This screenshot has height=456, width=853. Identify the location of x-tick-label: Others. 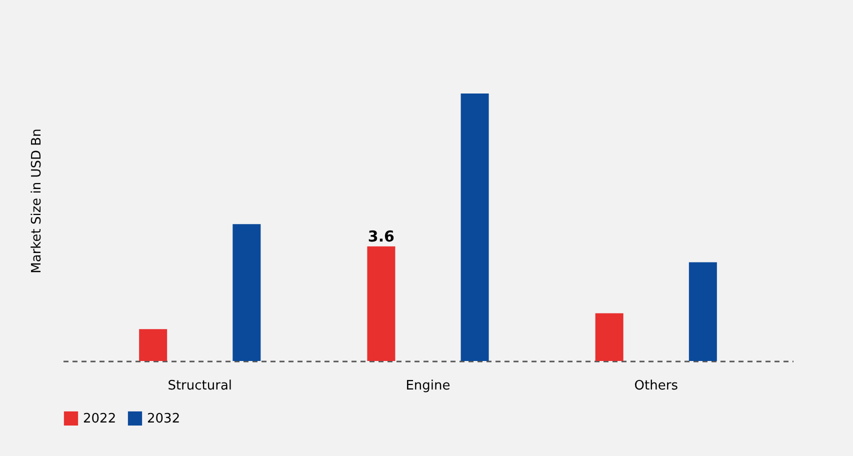
(656, 386).